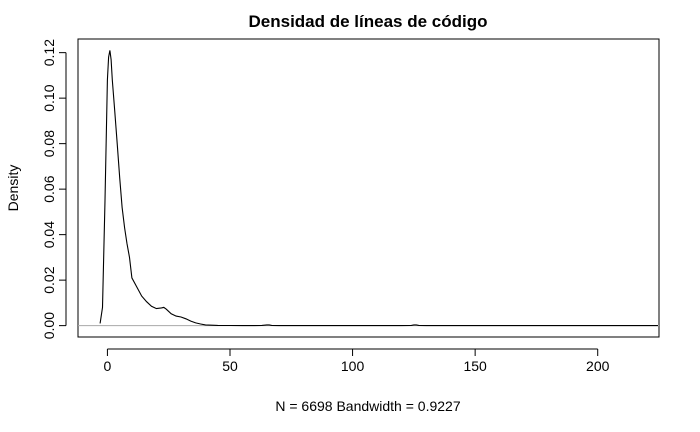 This screenshot has width=700, height=432. What do you see at coordinates (49, 279) in the screenshot?
I see `y-tick-label: 0.02` at bounding box center [49, 279].